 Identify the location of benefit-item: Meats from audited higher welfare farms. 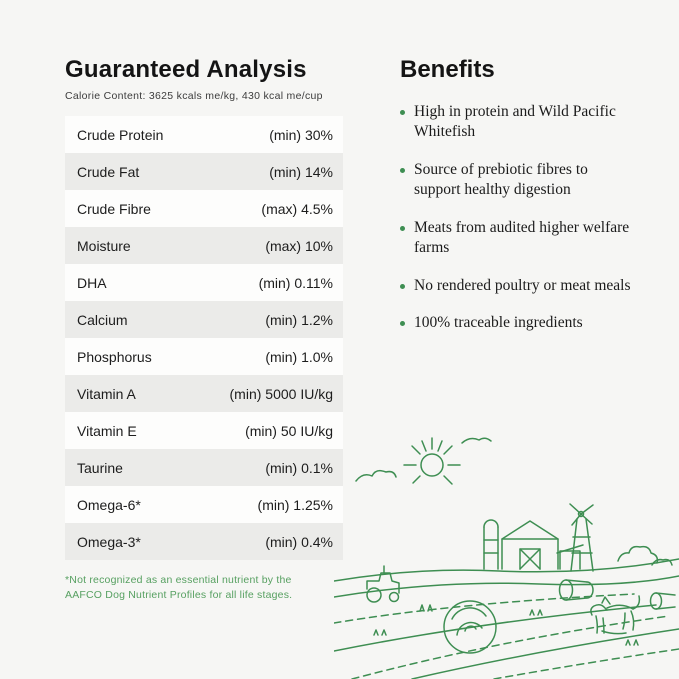
(516, 238).